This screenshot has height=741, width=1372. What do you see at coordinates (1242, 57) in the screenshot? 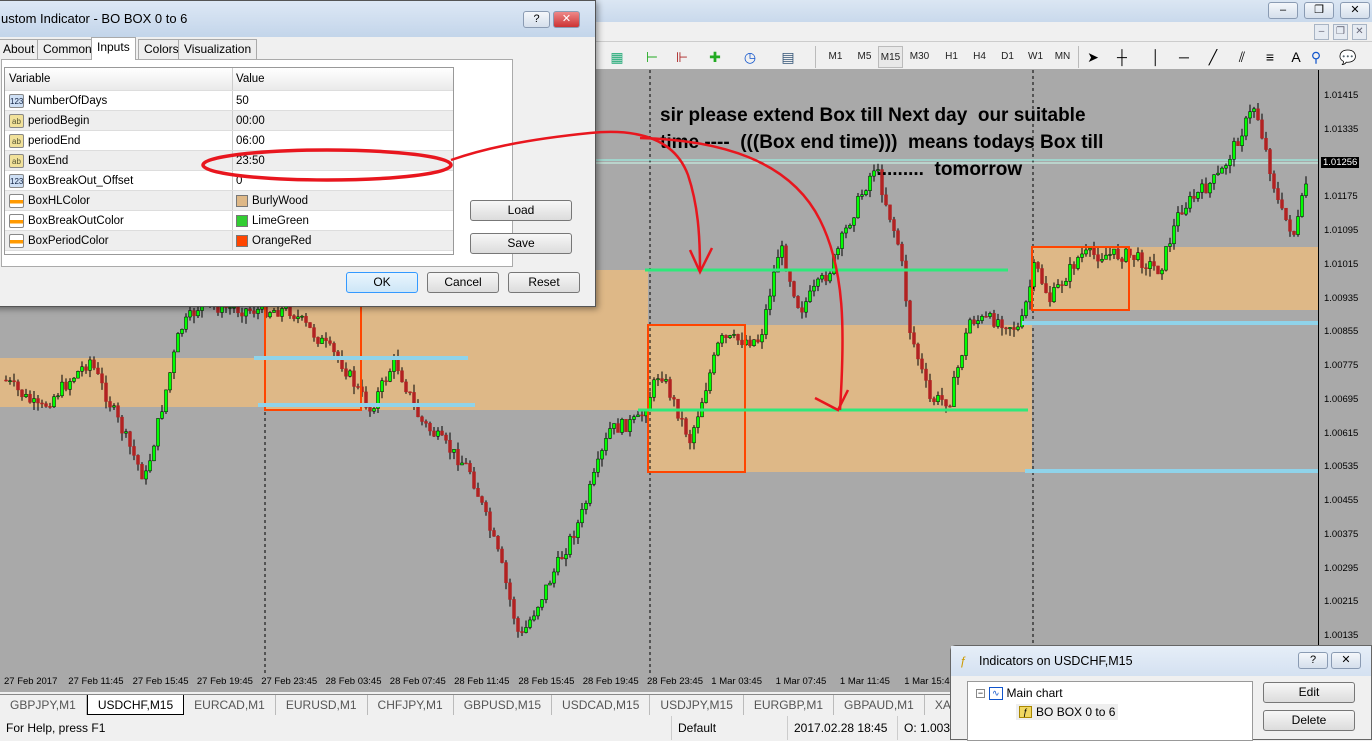
I see `equidistant-channel-icon: ⫽` at bounding box center [1242, 57].